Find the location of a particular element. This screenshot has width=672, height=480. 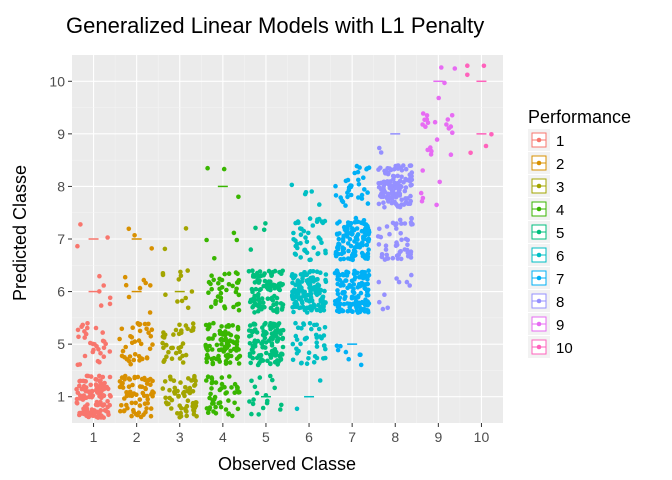

y-tick-label: 7 is located at coordinates (61, 239).